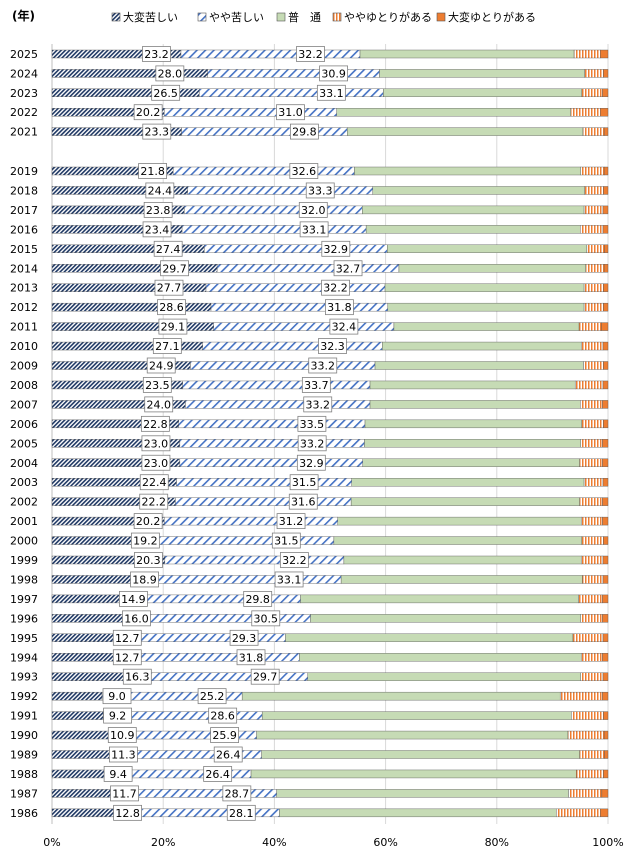 The width and height of the screenshot is (638, 856). Describe the element at coordinates (133, 599) in the screenshot. I see `data-label: 14.9` at that location.